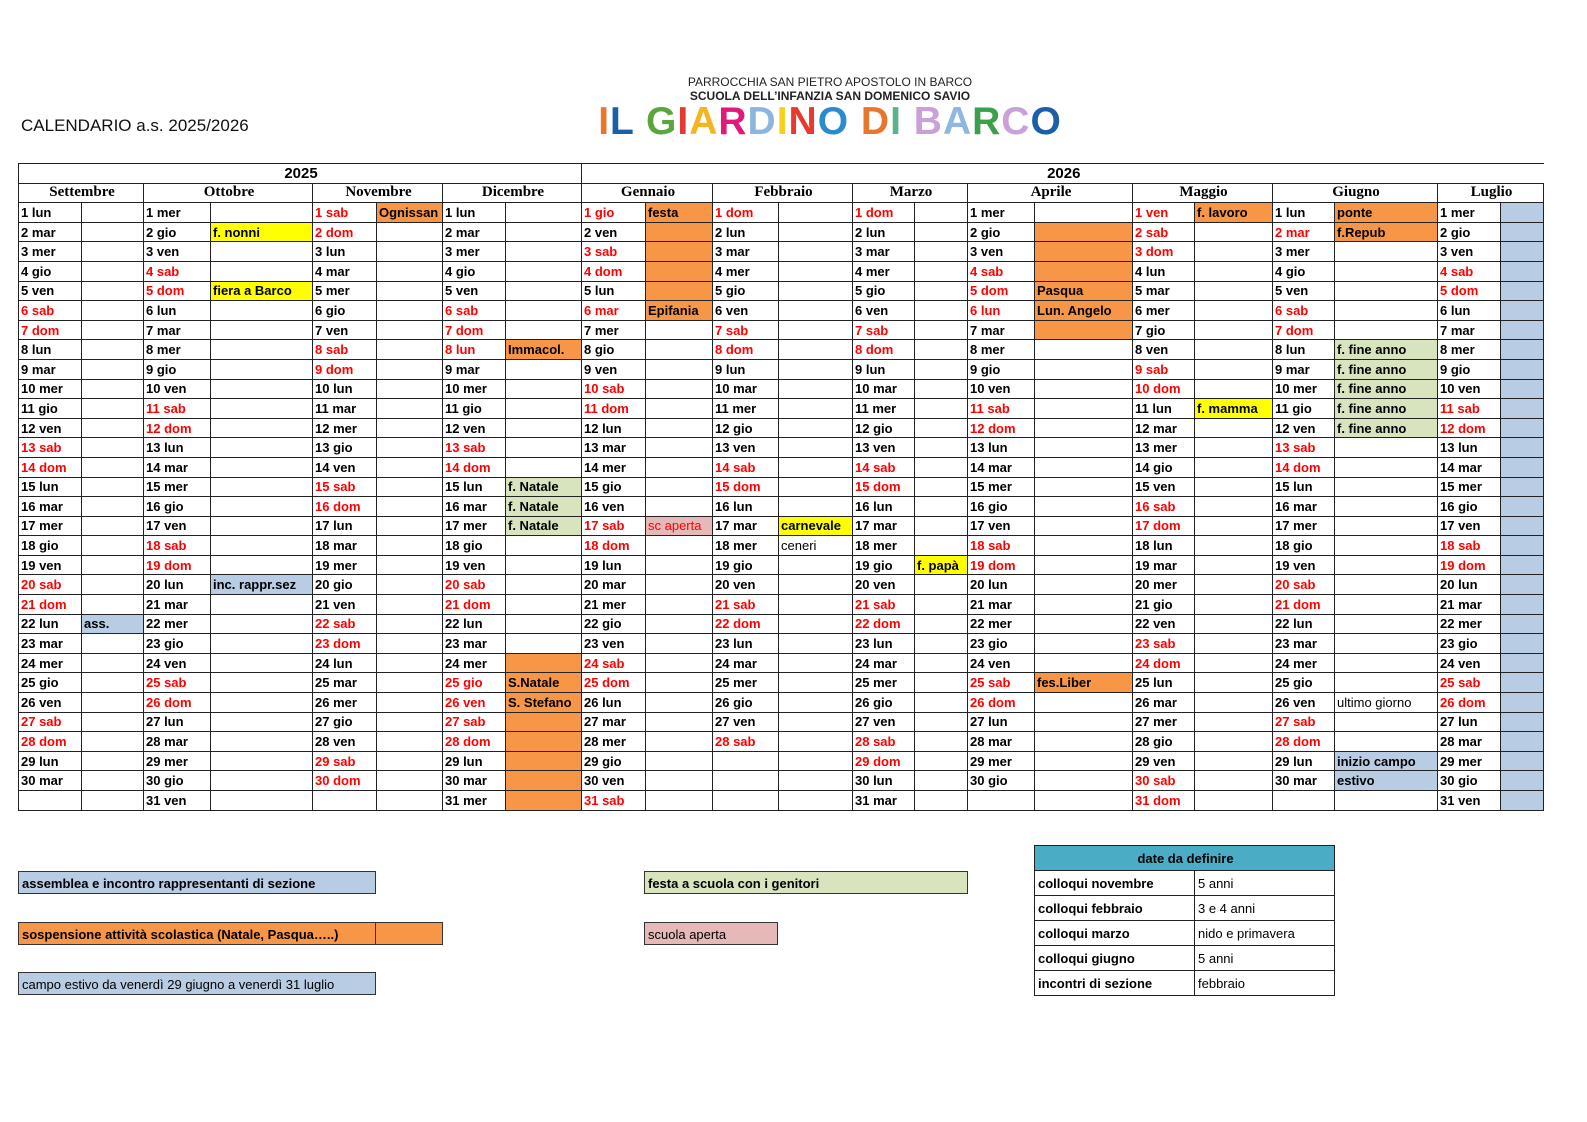 This screenshot has height=1122, width=1587. Describe the element at coordinates (512, 193) in the screenshot. I see `month-header-dicembre: Dicembre` at that location.